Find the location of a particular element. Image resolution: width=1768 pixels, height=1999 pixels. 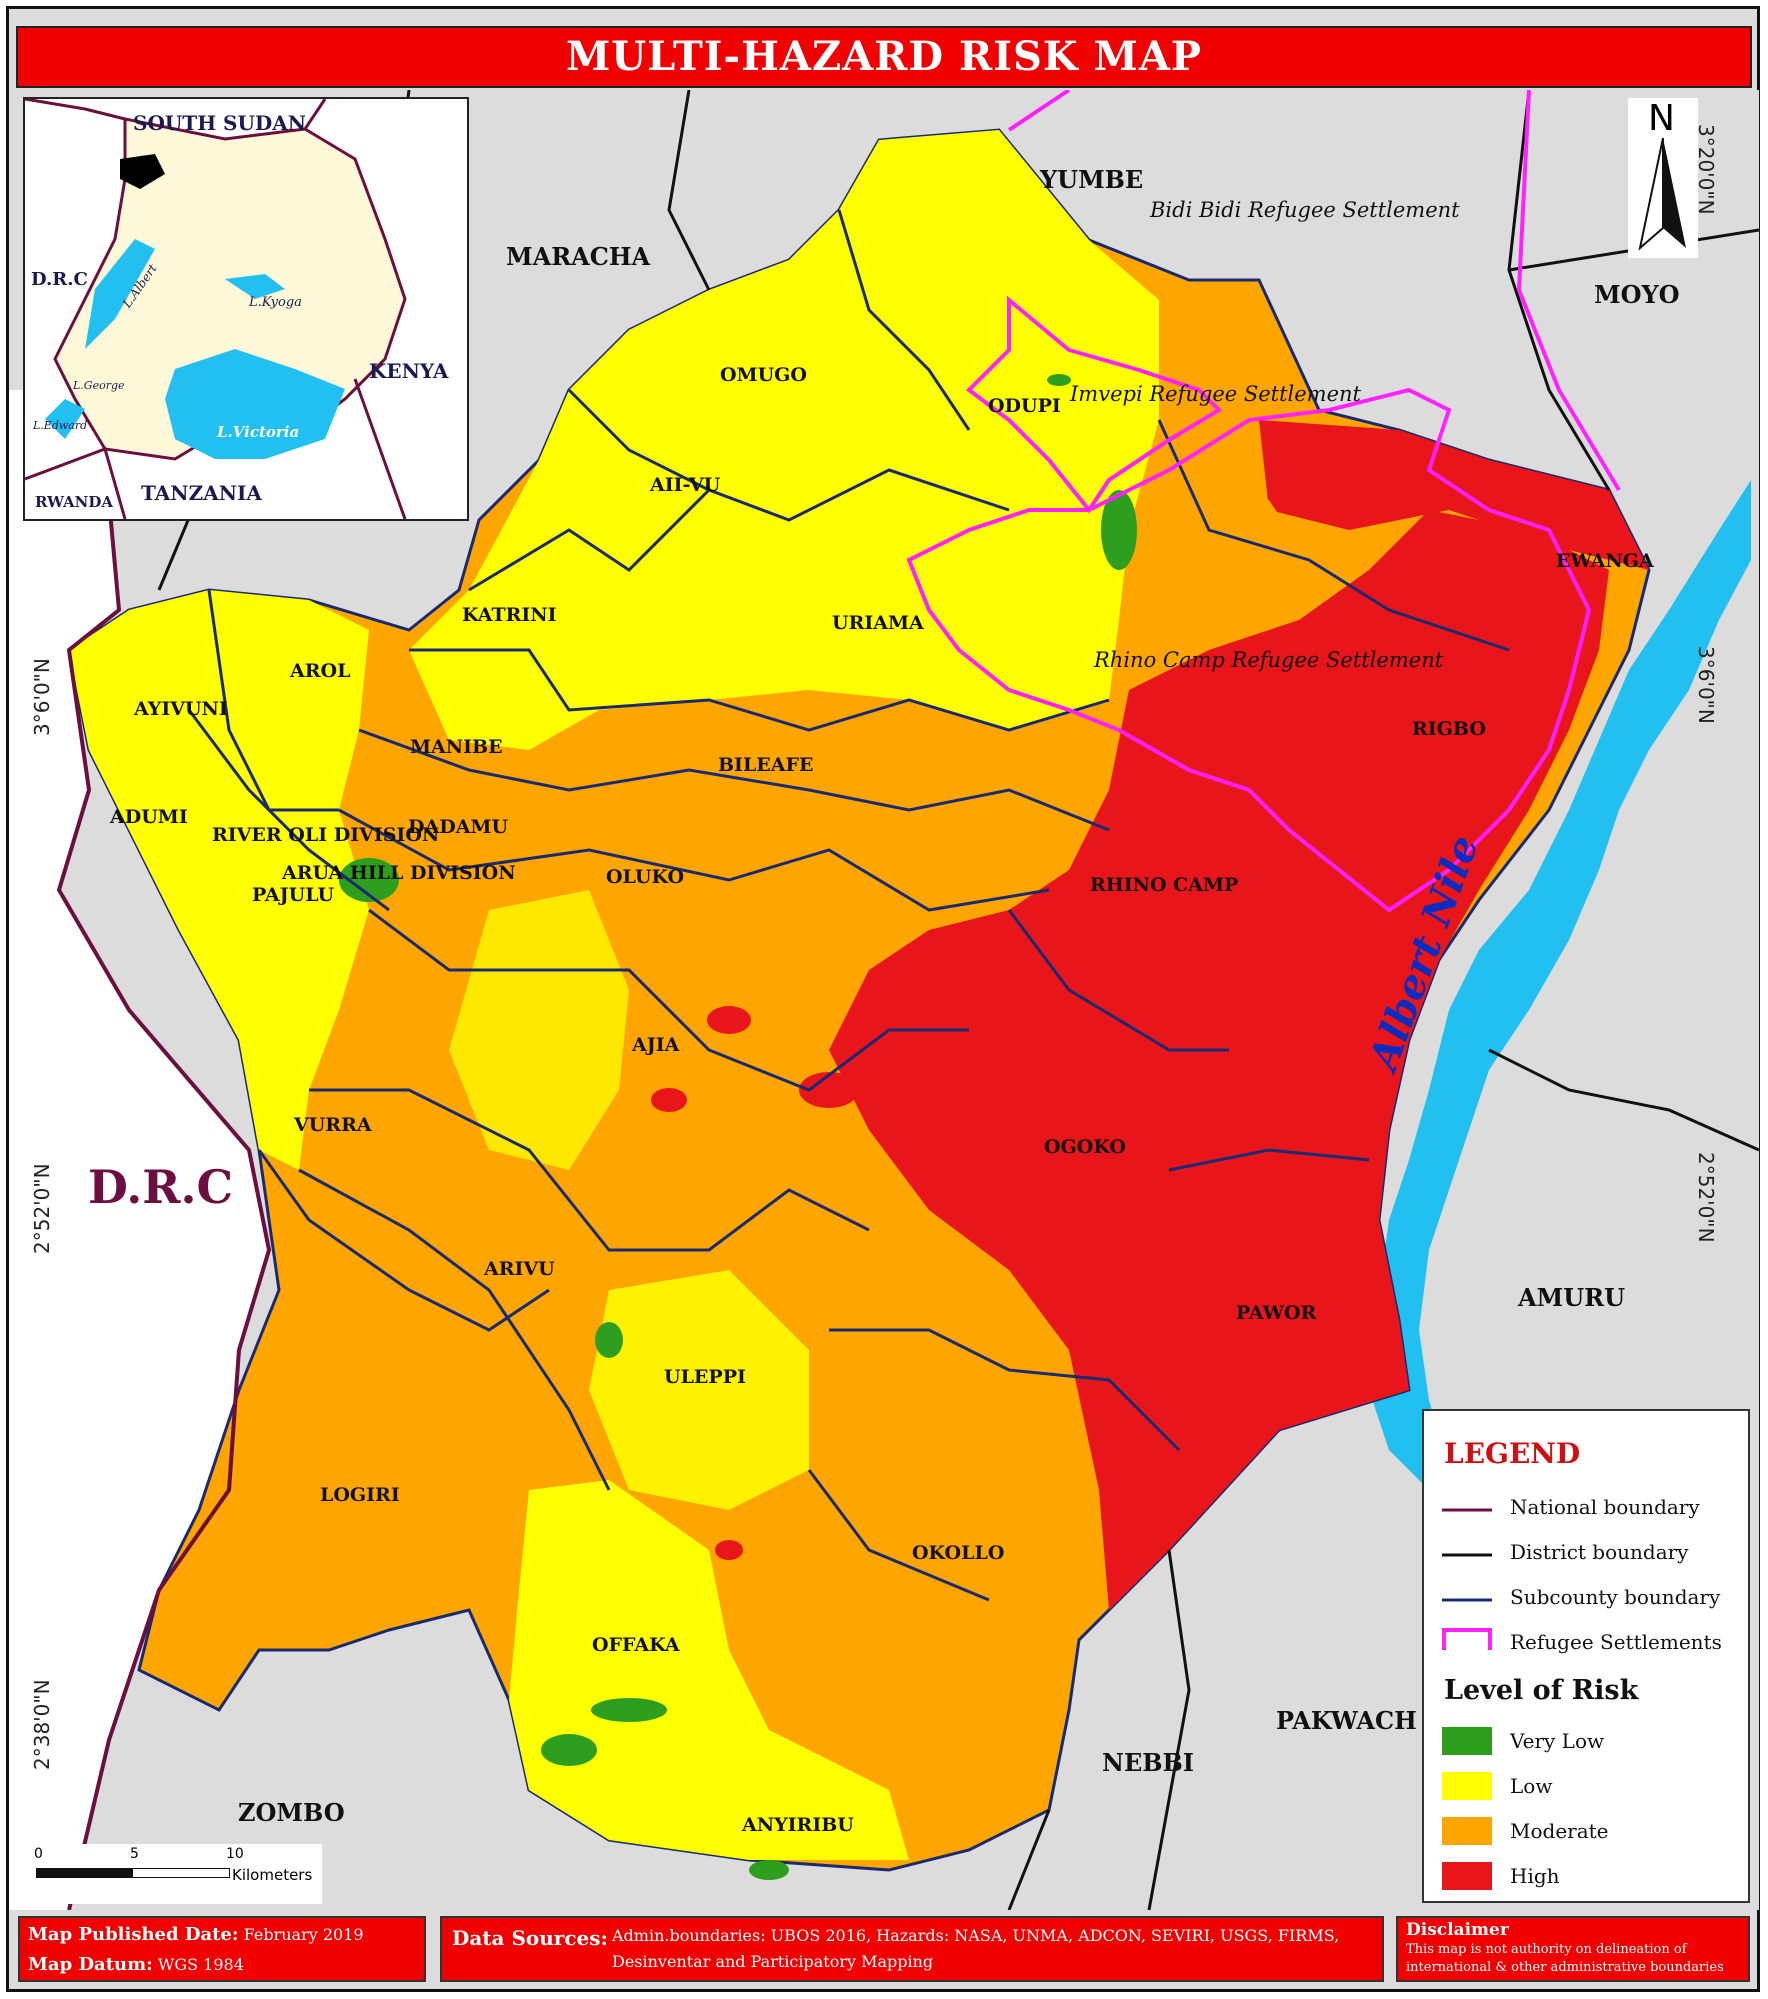

inset-label-l-kyoga: L.Kyoga is located at coordinates (275, 302).